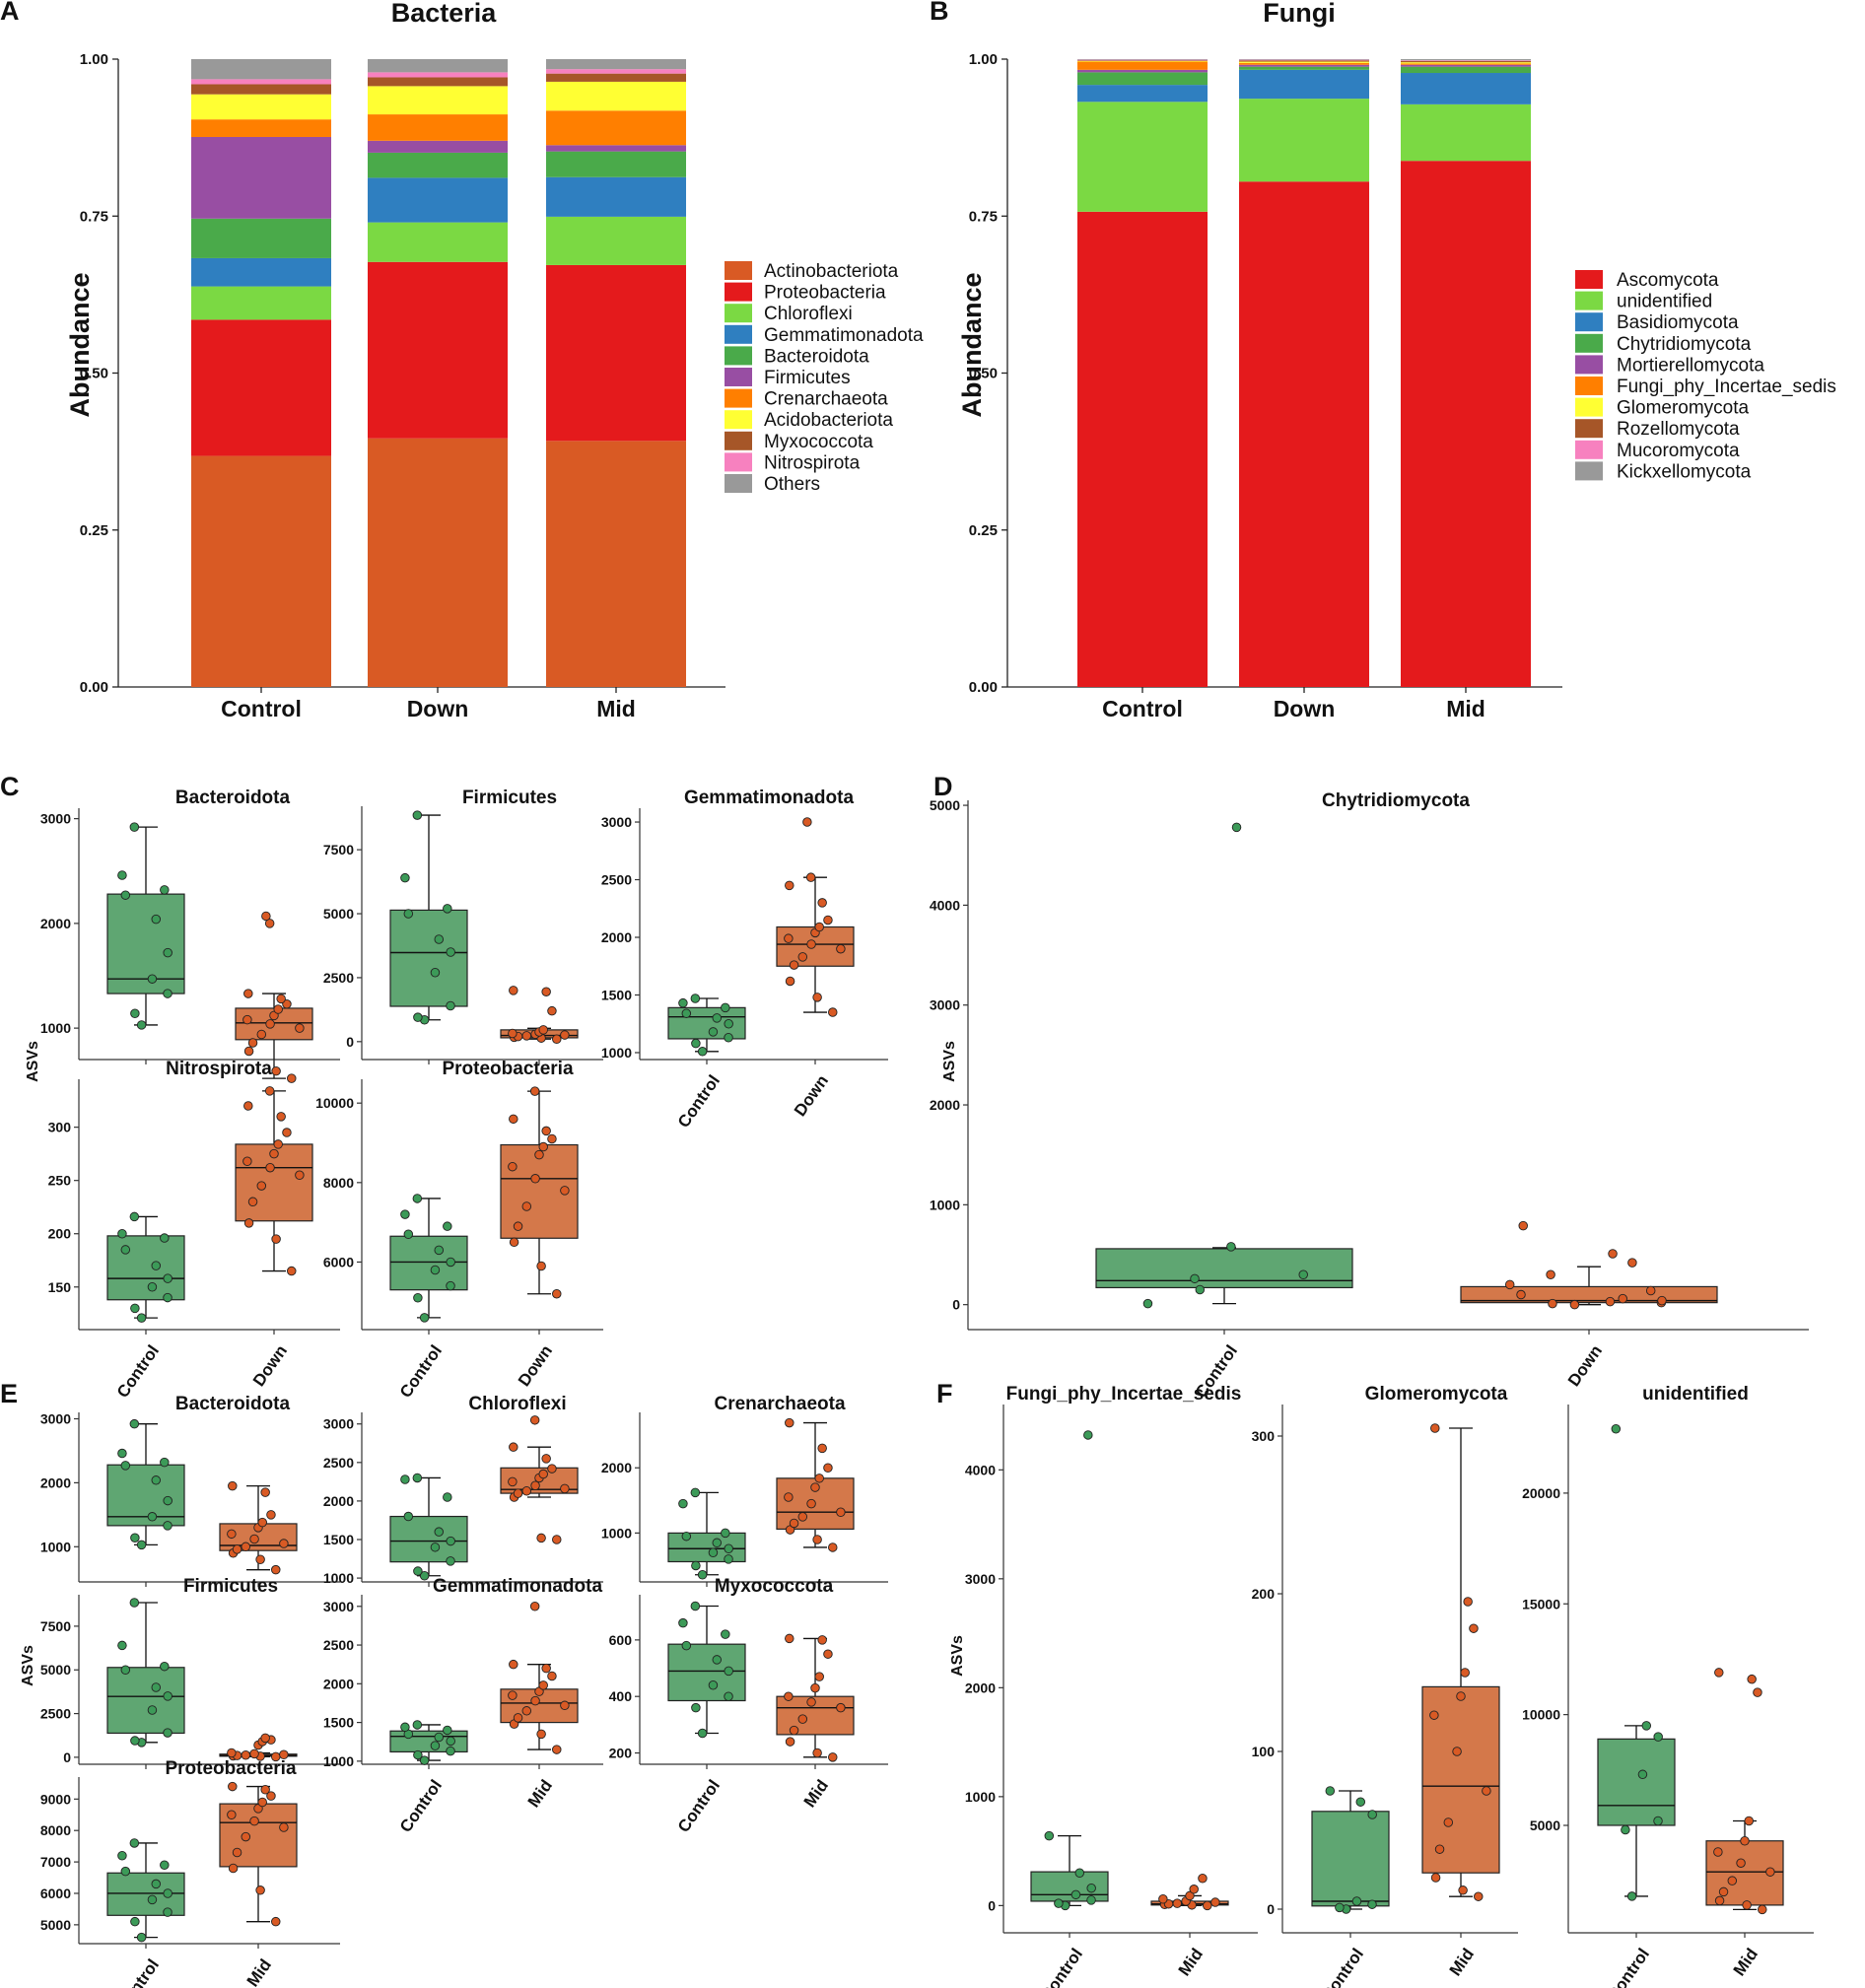 The width and height of the screenshot is (1865, 1988). I want to click on y-axis-label: Abundance, so click(80, 344).